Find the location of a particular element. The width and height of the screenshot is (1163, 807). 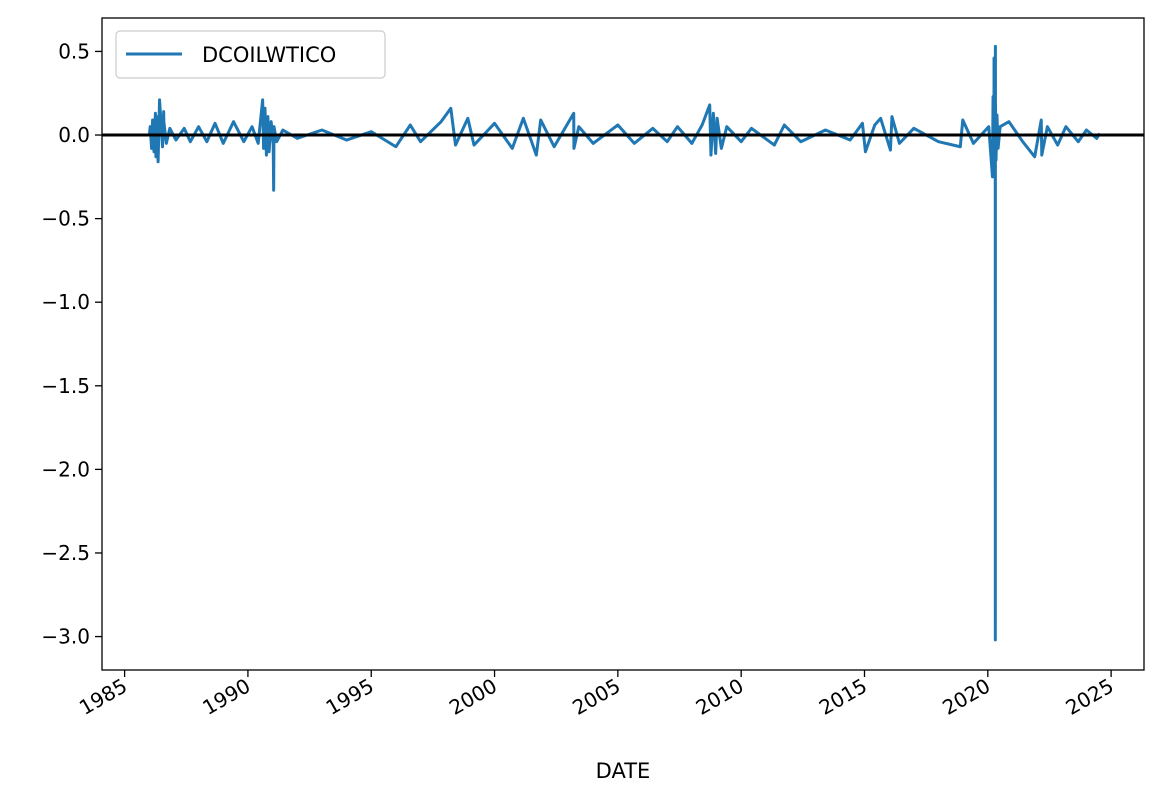

legend-box is located at coordinates (250, 54).